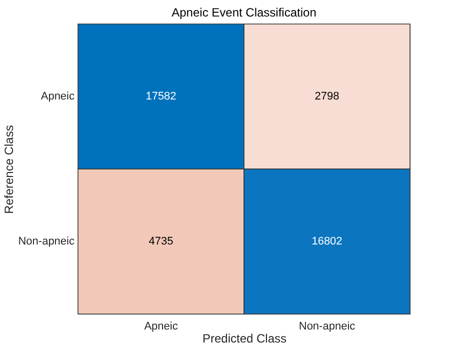 Image resolution: width=465 pixels, height=349 pixels. Describe the element at coordinates (327, 242) in the screenshot. I see `data-label: 16802` at that location.